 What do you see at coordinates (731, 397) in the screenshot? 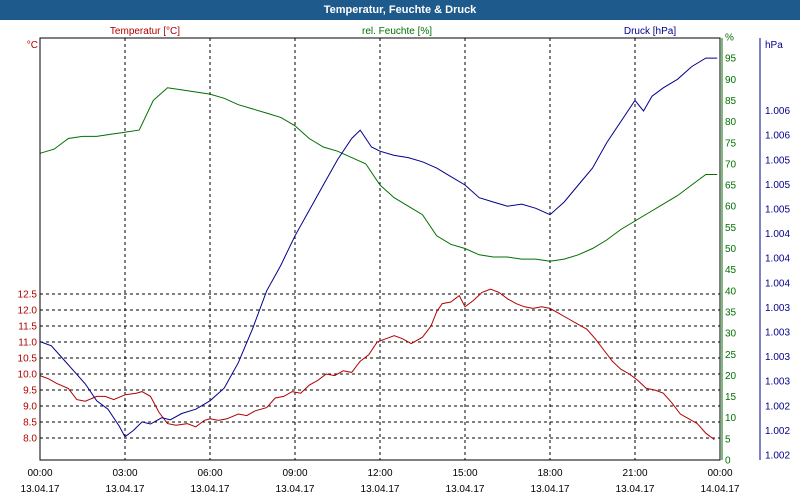
I see `humidity-tick-label: 15` at bounding box center [731, 397].